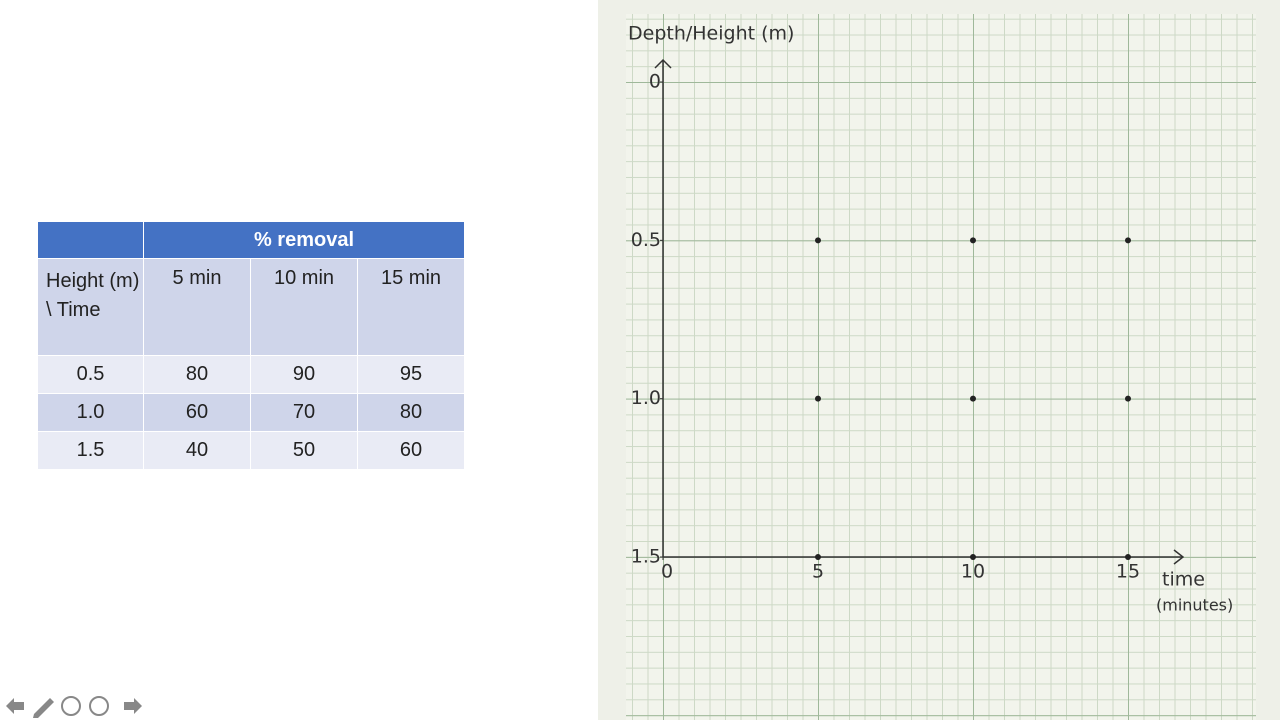 This screenshot has height=720, width=1280. I want to click on cell: 90, so click(304, 374).